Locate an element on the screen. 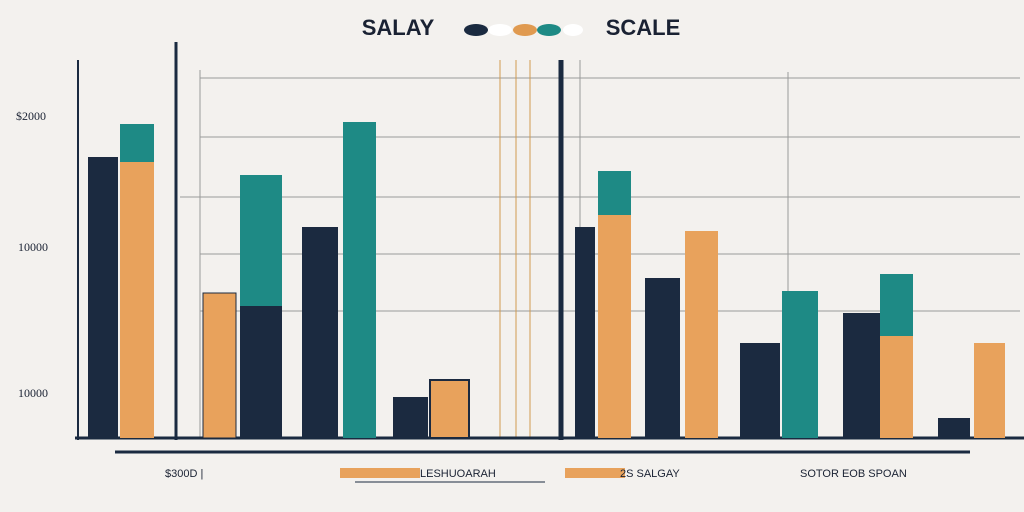  title-left: SALAY is located at coordinates (398, 27).